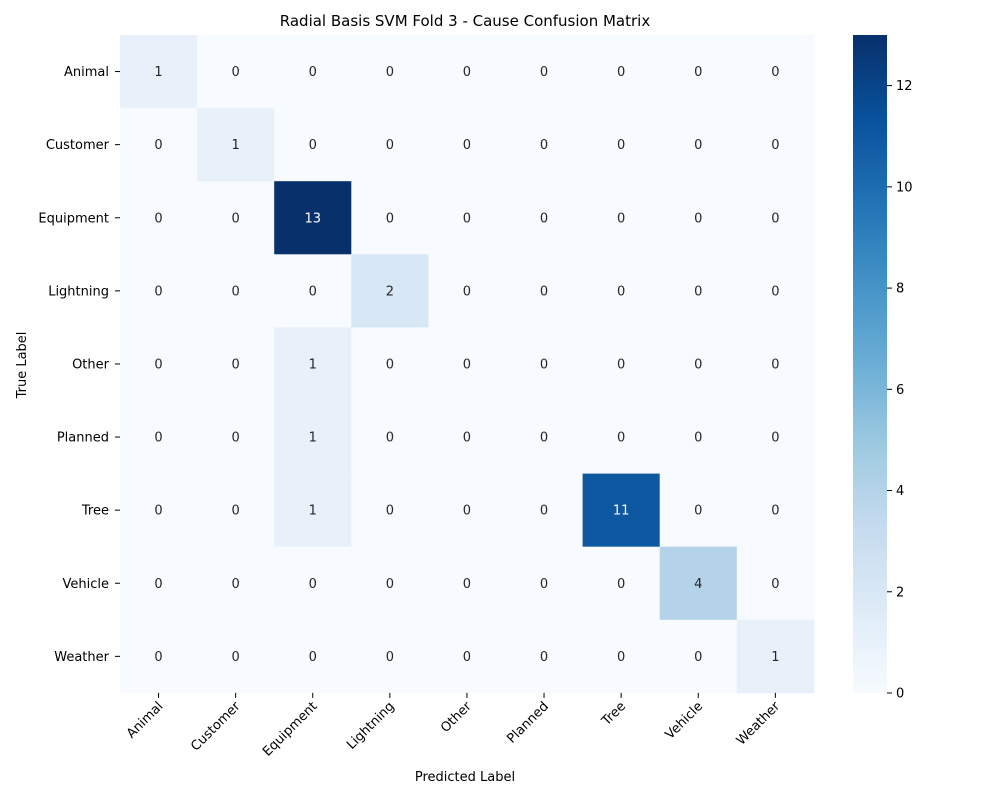  What do you see at coordinates (900, 592) in the screenshot?
I see `colorbar-tick-label: 2` at bounding box center [900, 592].